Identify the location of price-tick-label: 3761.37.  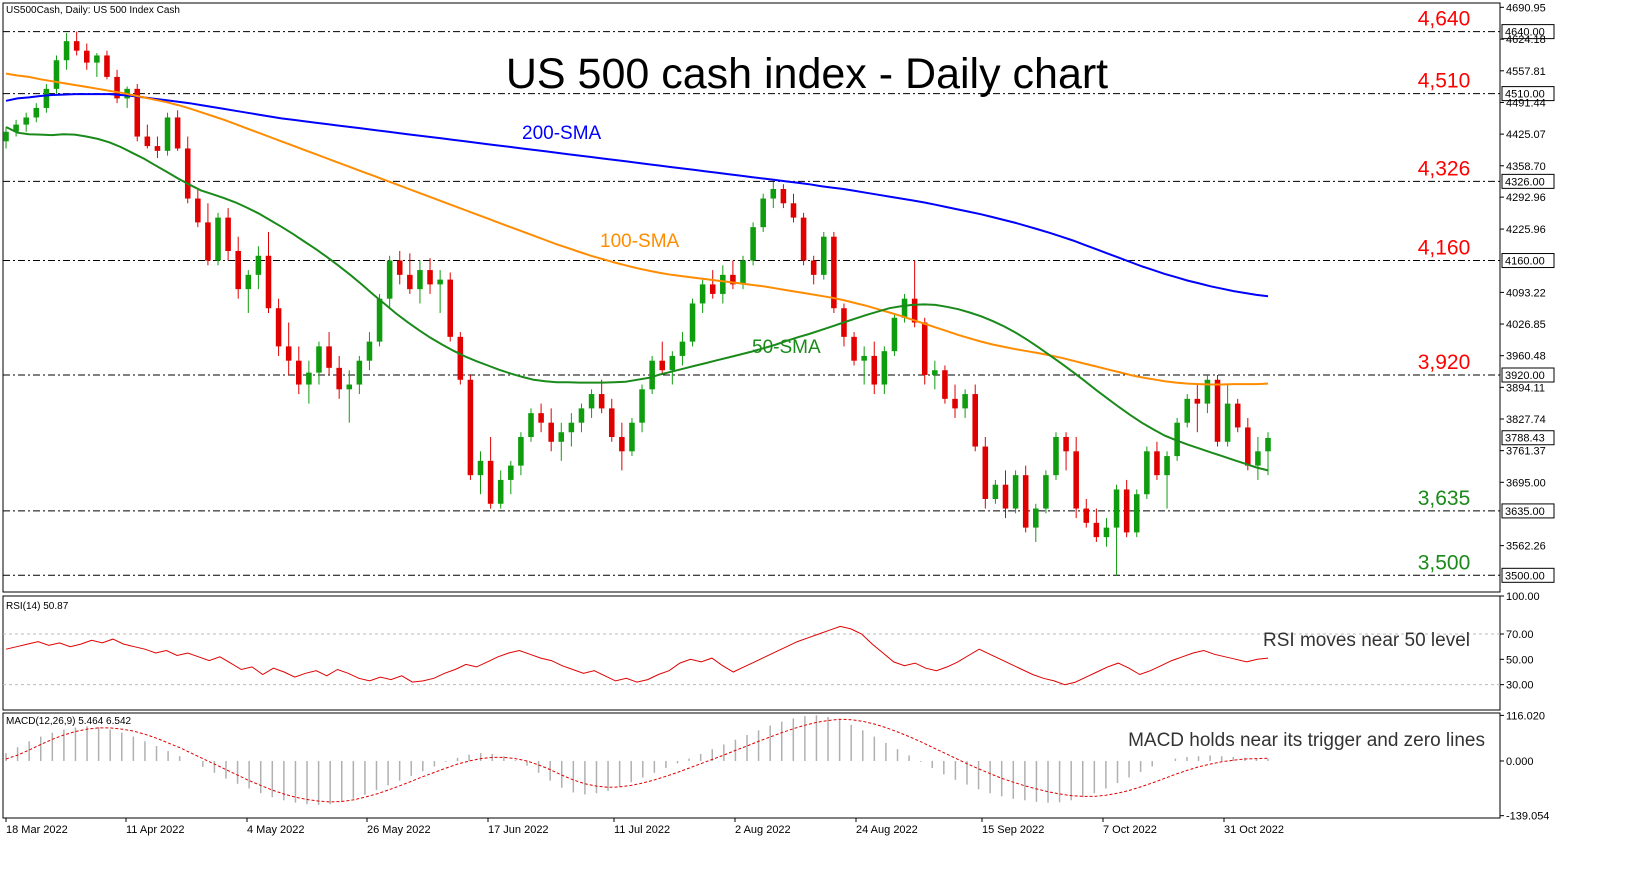
(1526, 452).